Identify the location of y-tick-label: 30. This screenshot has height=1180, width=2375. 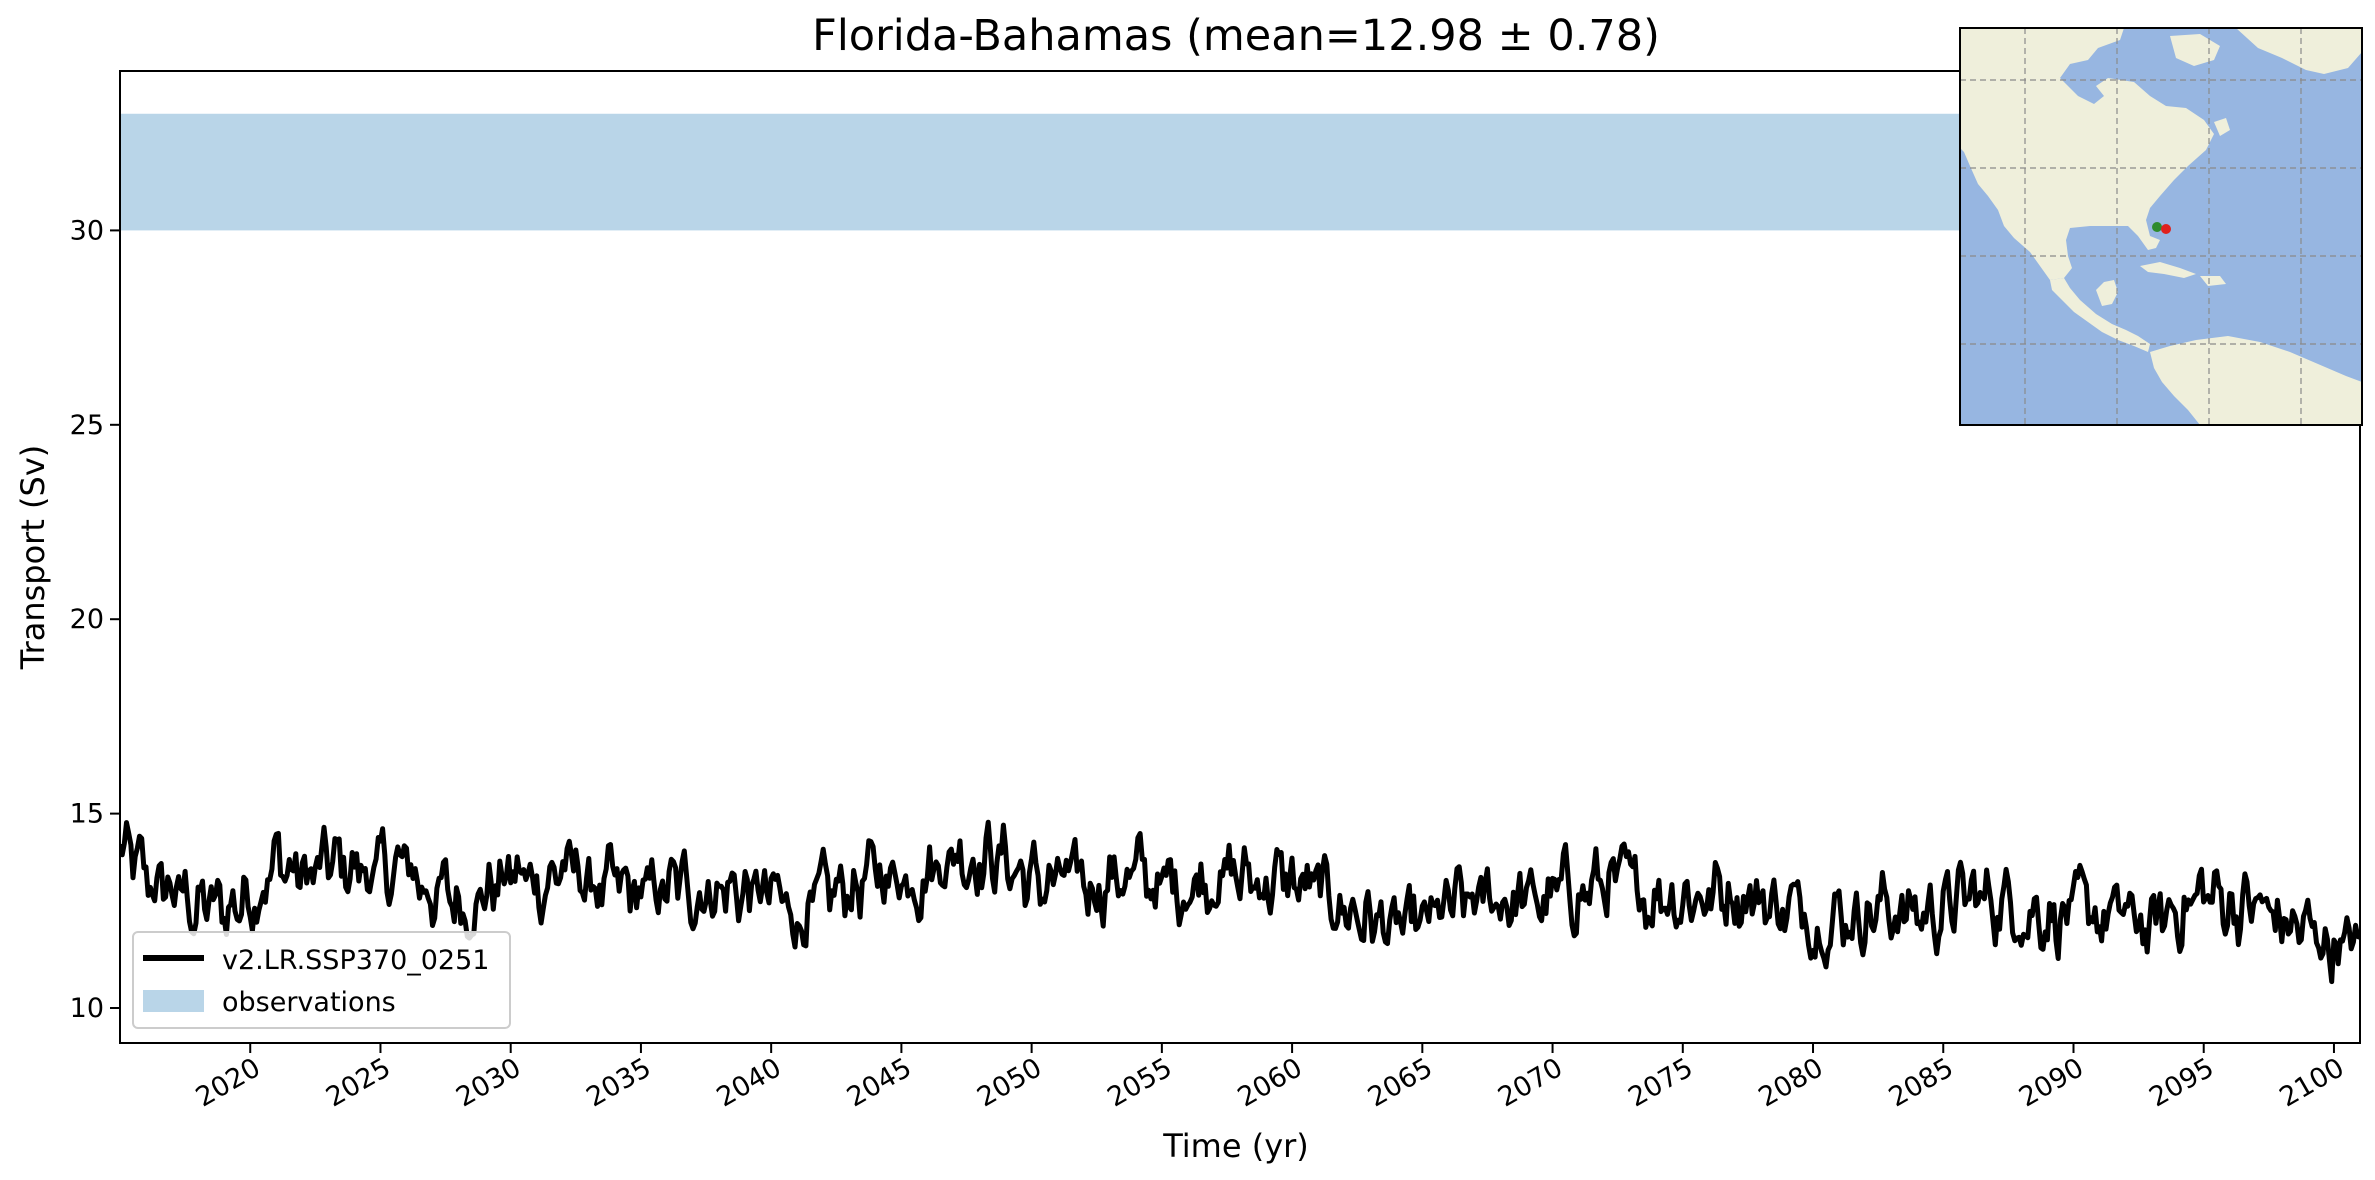
(87, 230).